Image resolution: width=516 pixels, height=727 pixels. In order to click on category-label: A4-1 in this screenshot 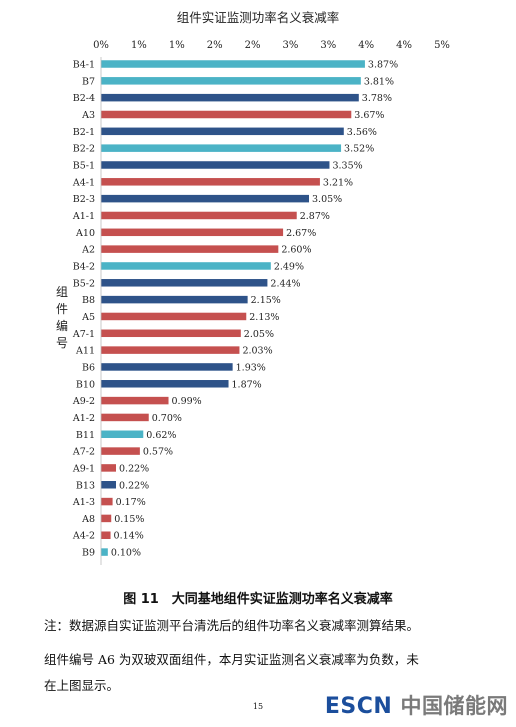, I will do `click(83, 182)`.